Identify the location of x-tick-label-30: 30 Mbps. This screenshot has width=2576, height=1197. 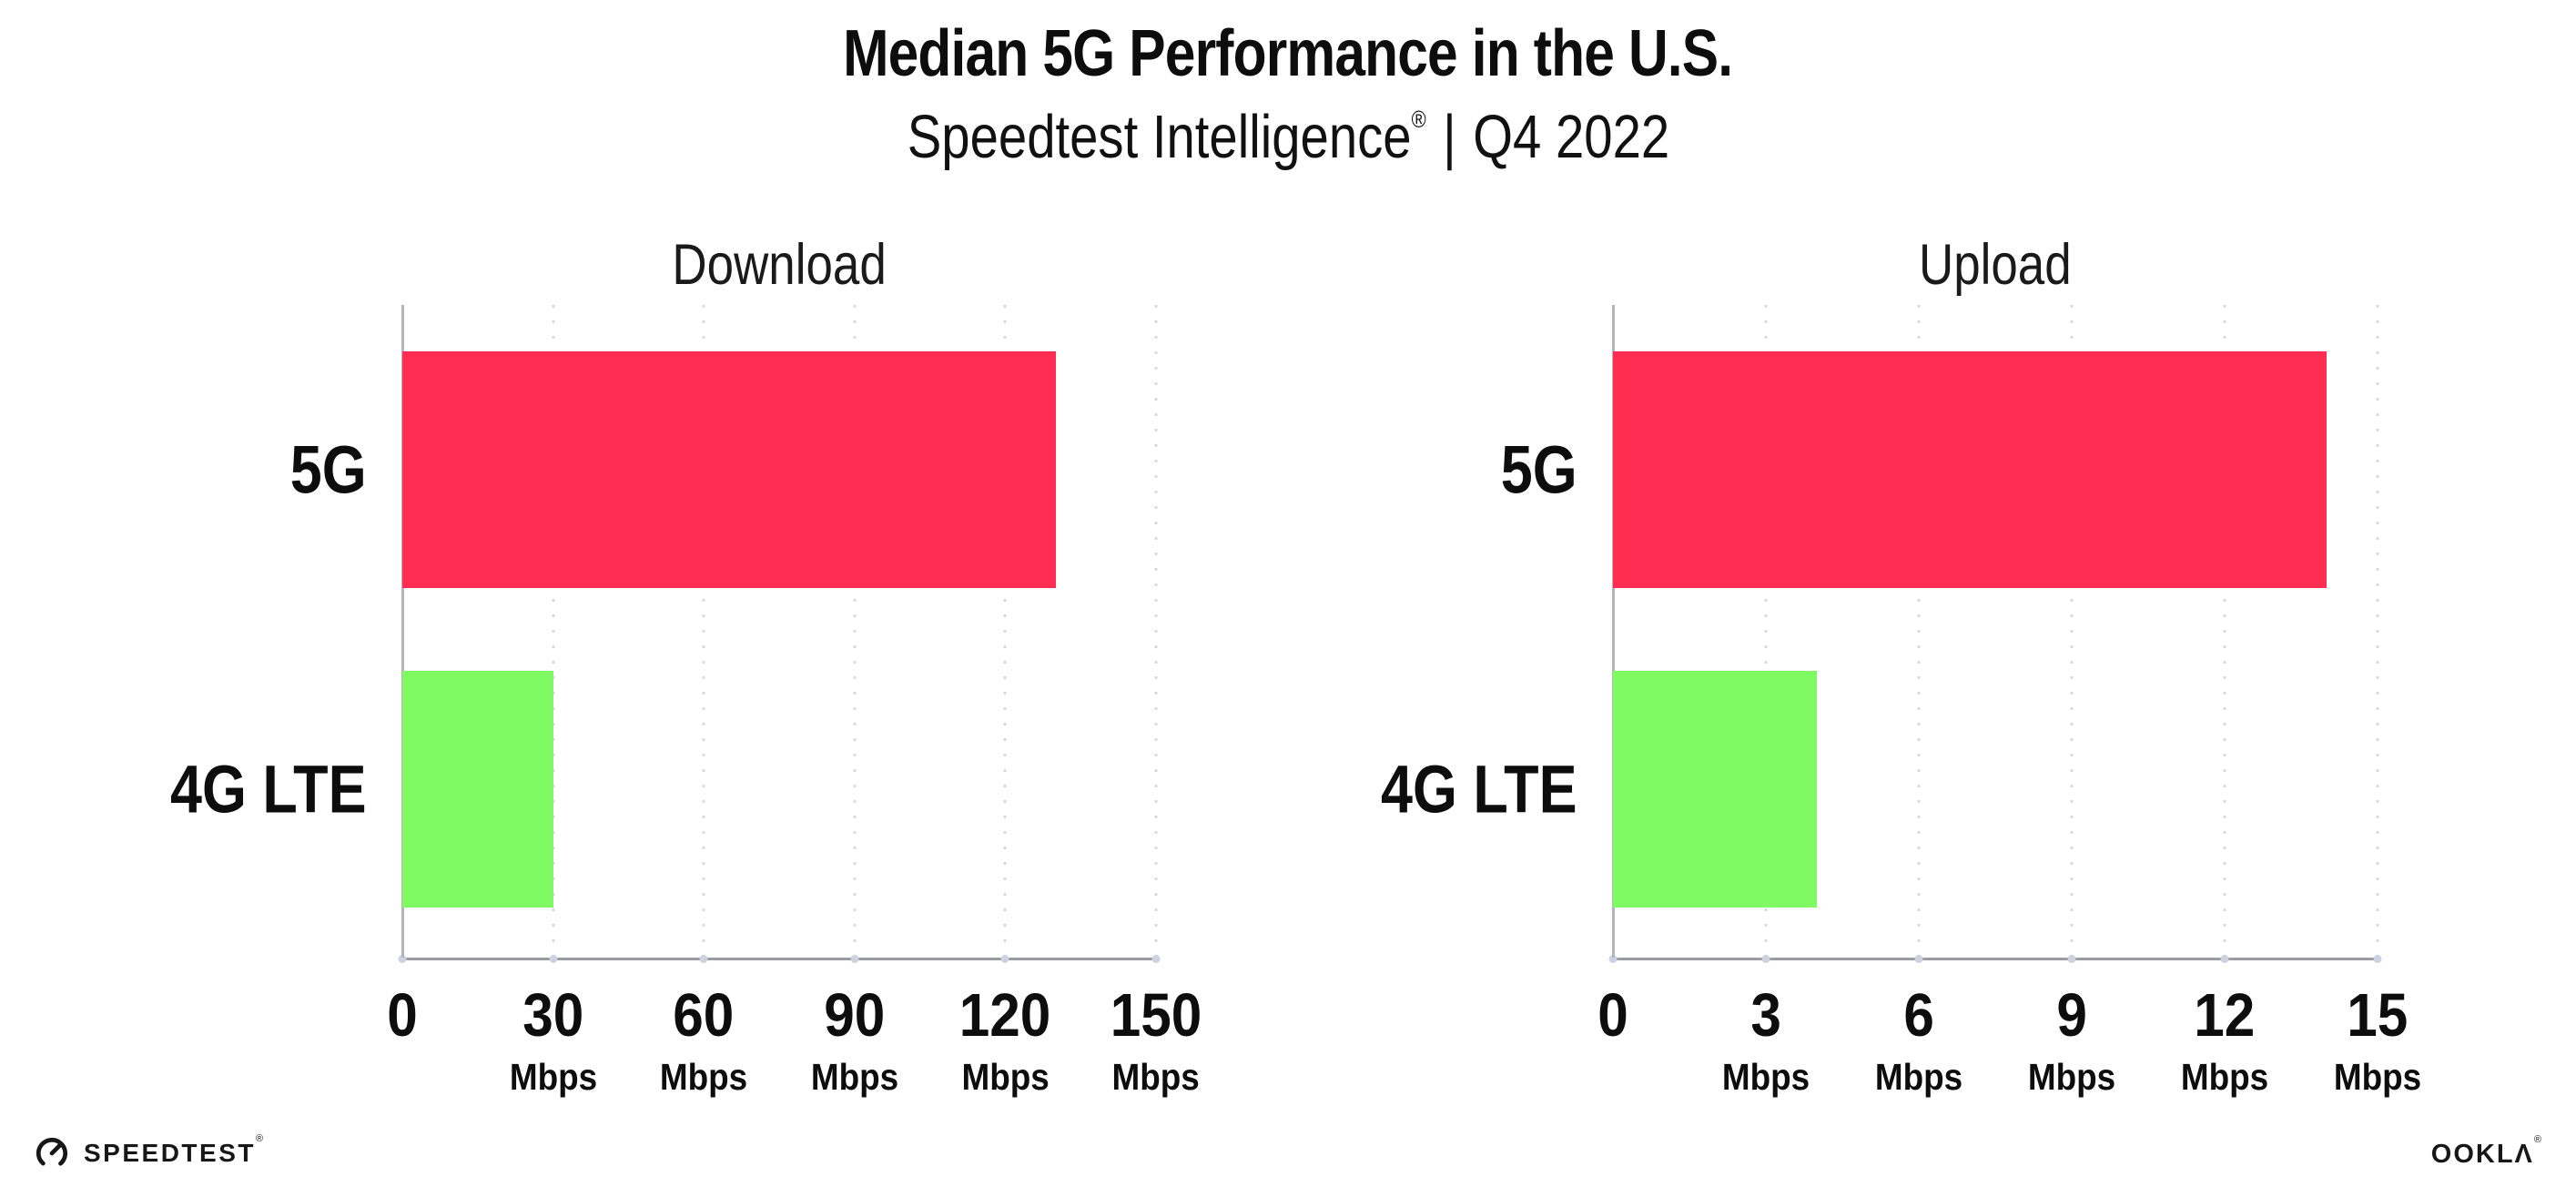
(553, 1040).